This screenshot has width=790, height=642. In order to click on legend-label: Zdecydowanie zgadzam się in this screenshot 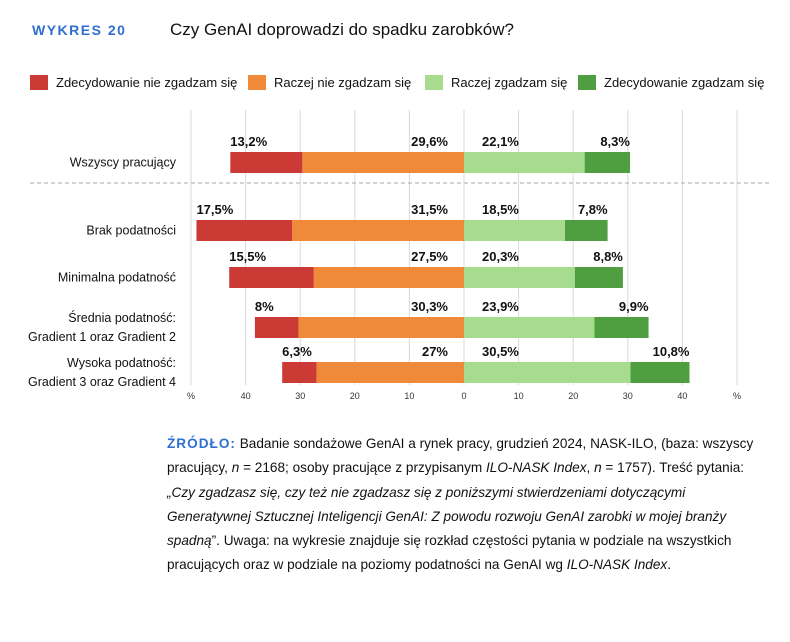, I will do `click(684, 82)`.